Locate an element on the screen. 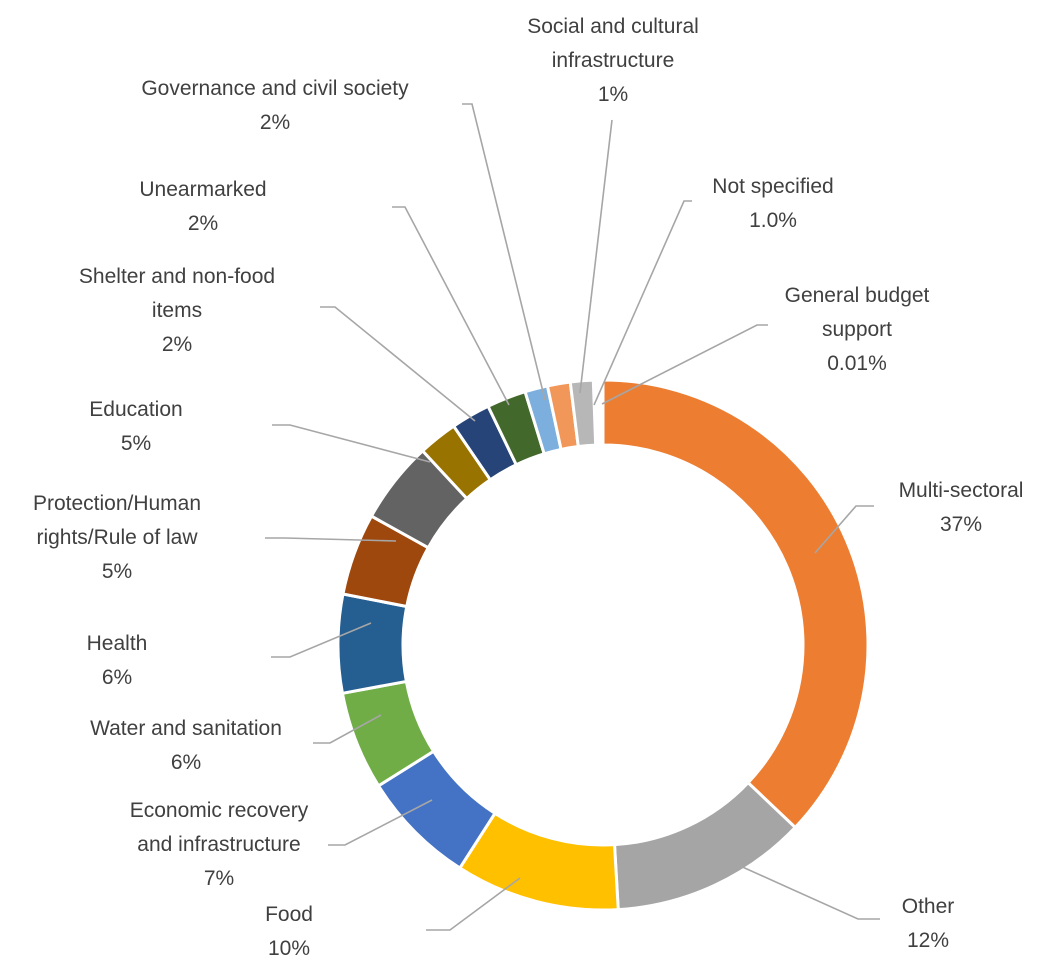  slice-label: Water and sanitation 6% is located at coordinates (186, 745).